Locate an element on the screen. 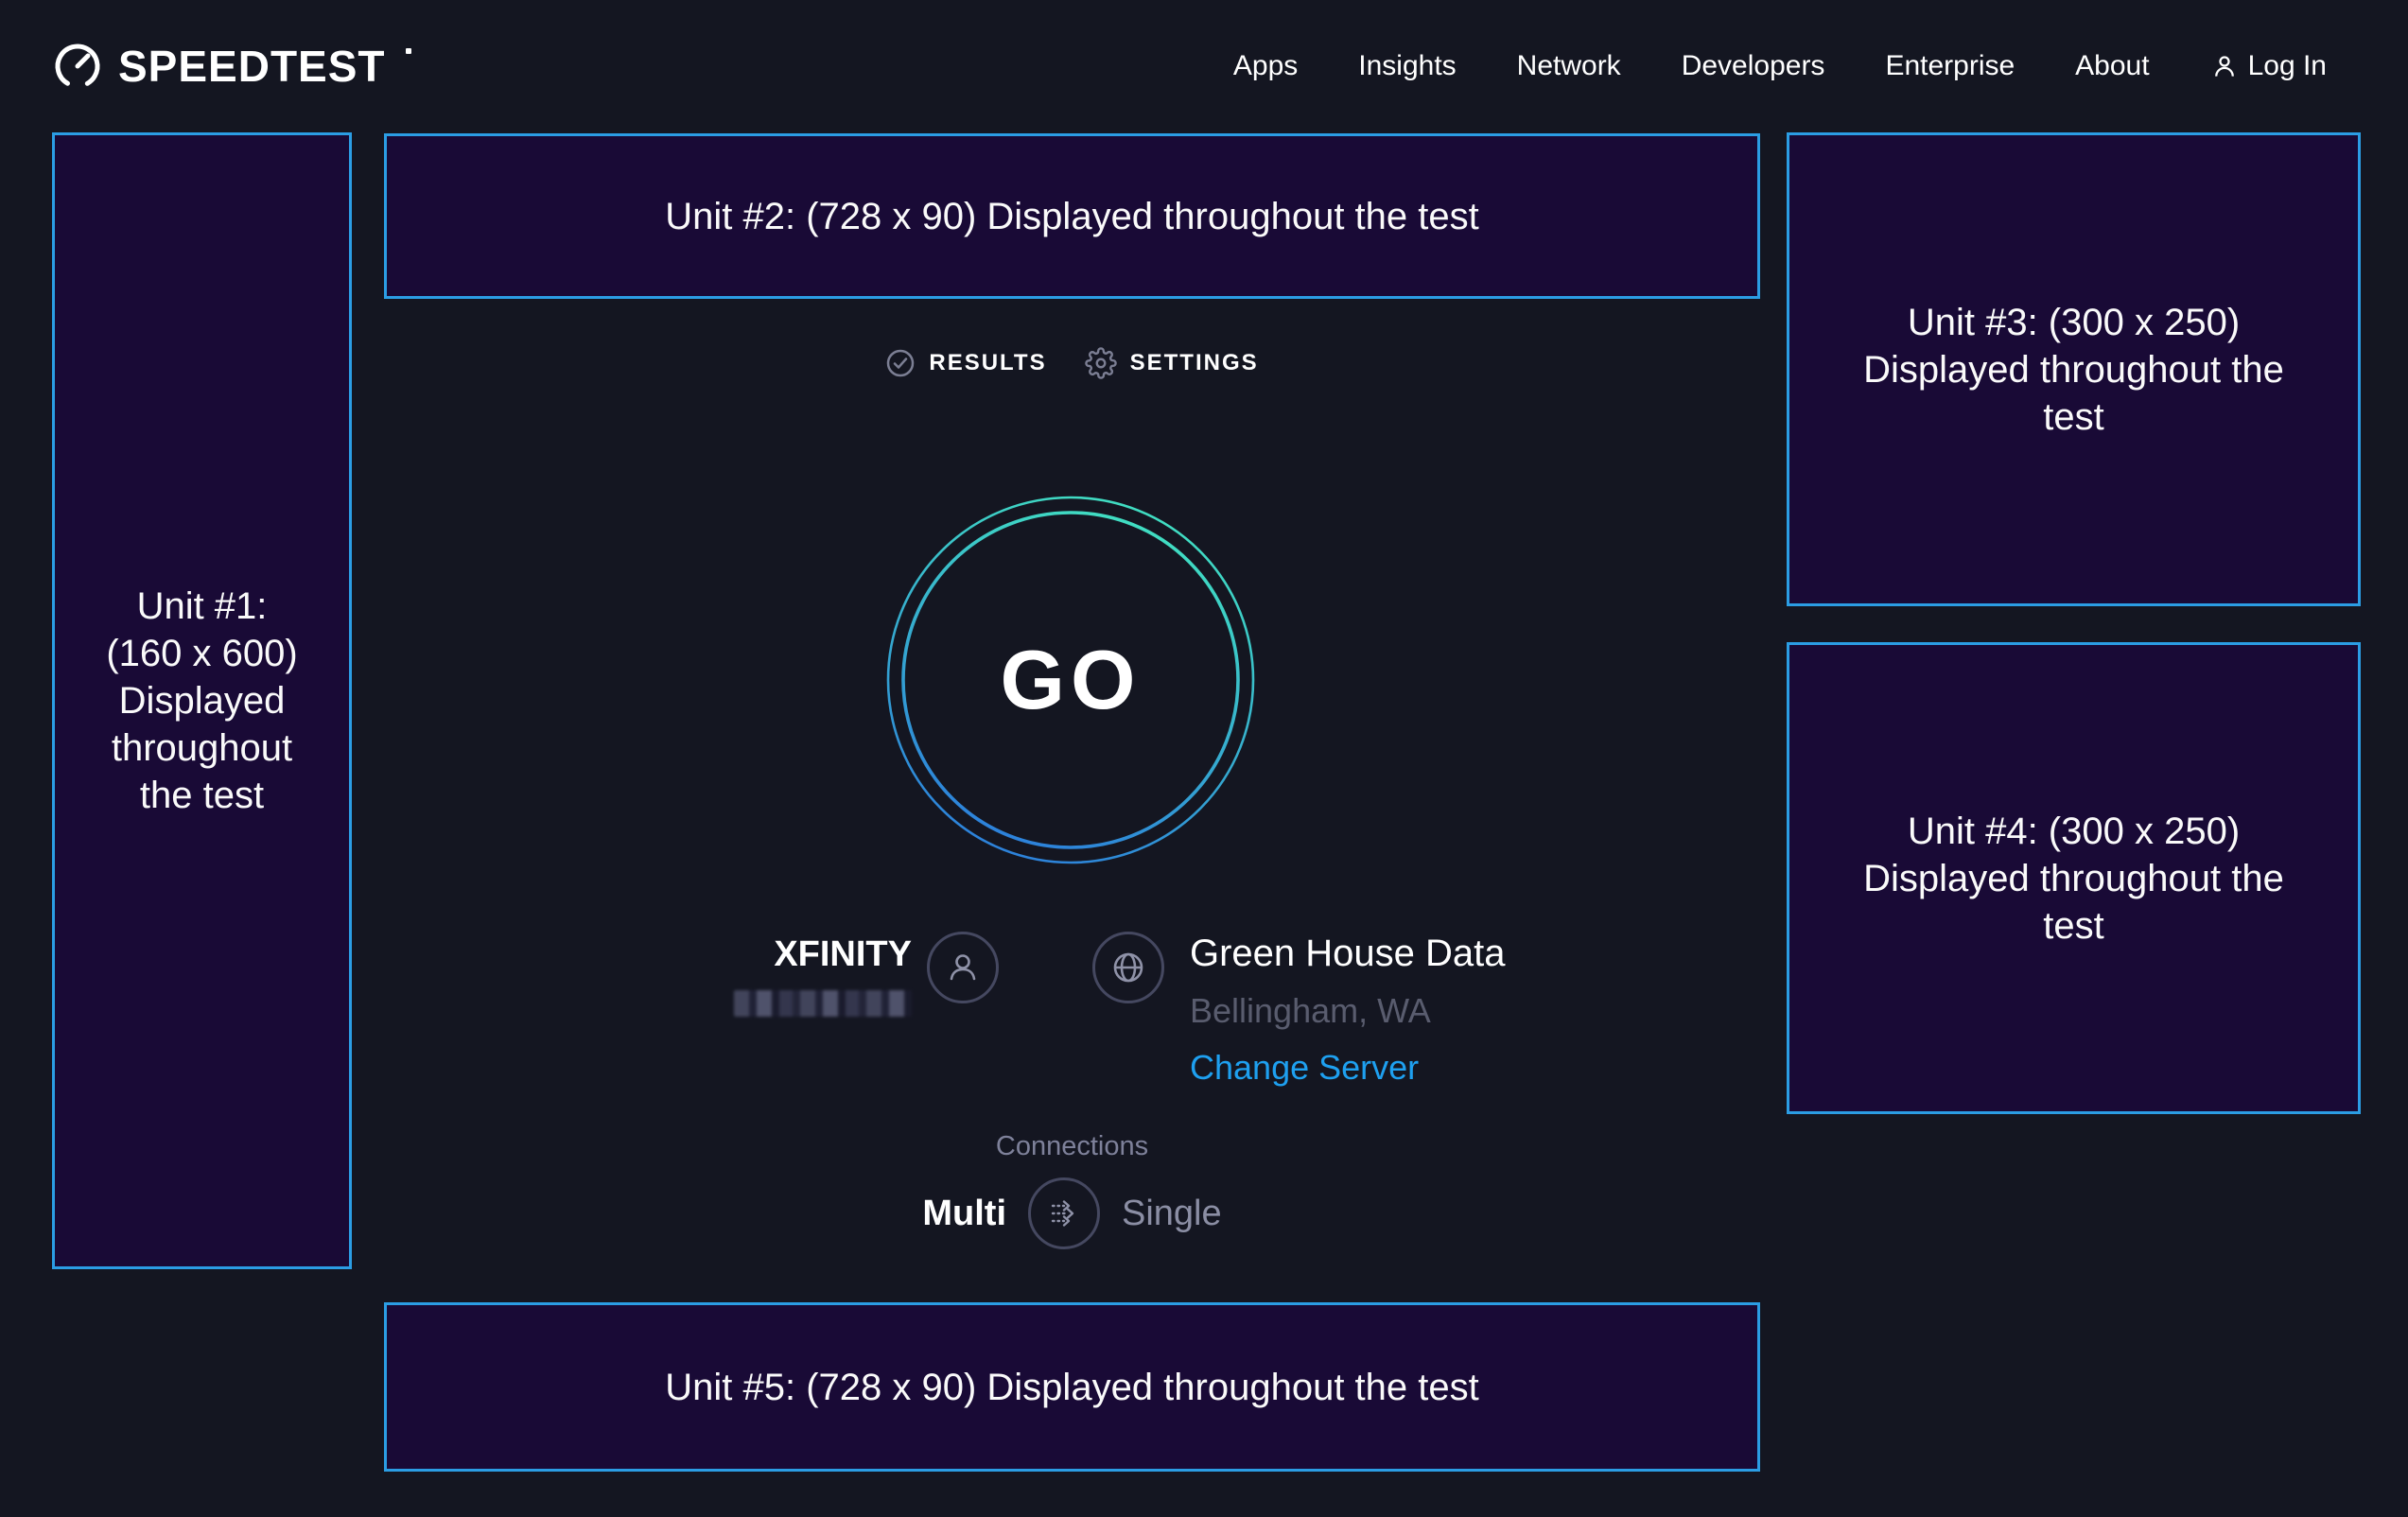  check-circle-icon is located at coordinates (901, 363).